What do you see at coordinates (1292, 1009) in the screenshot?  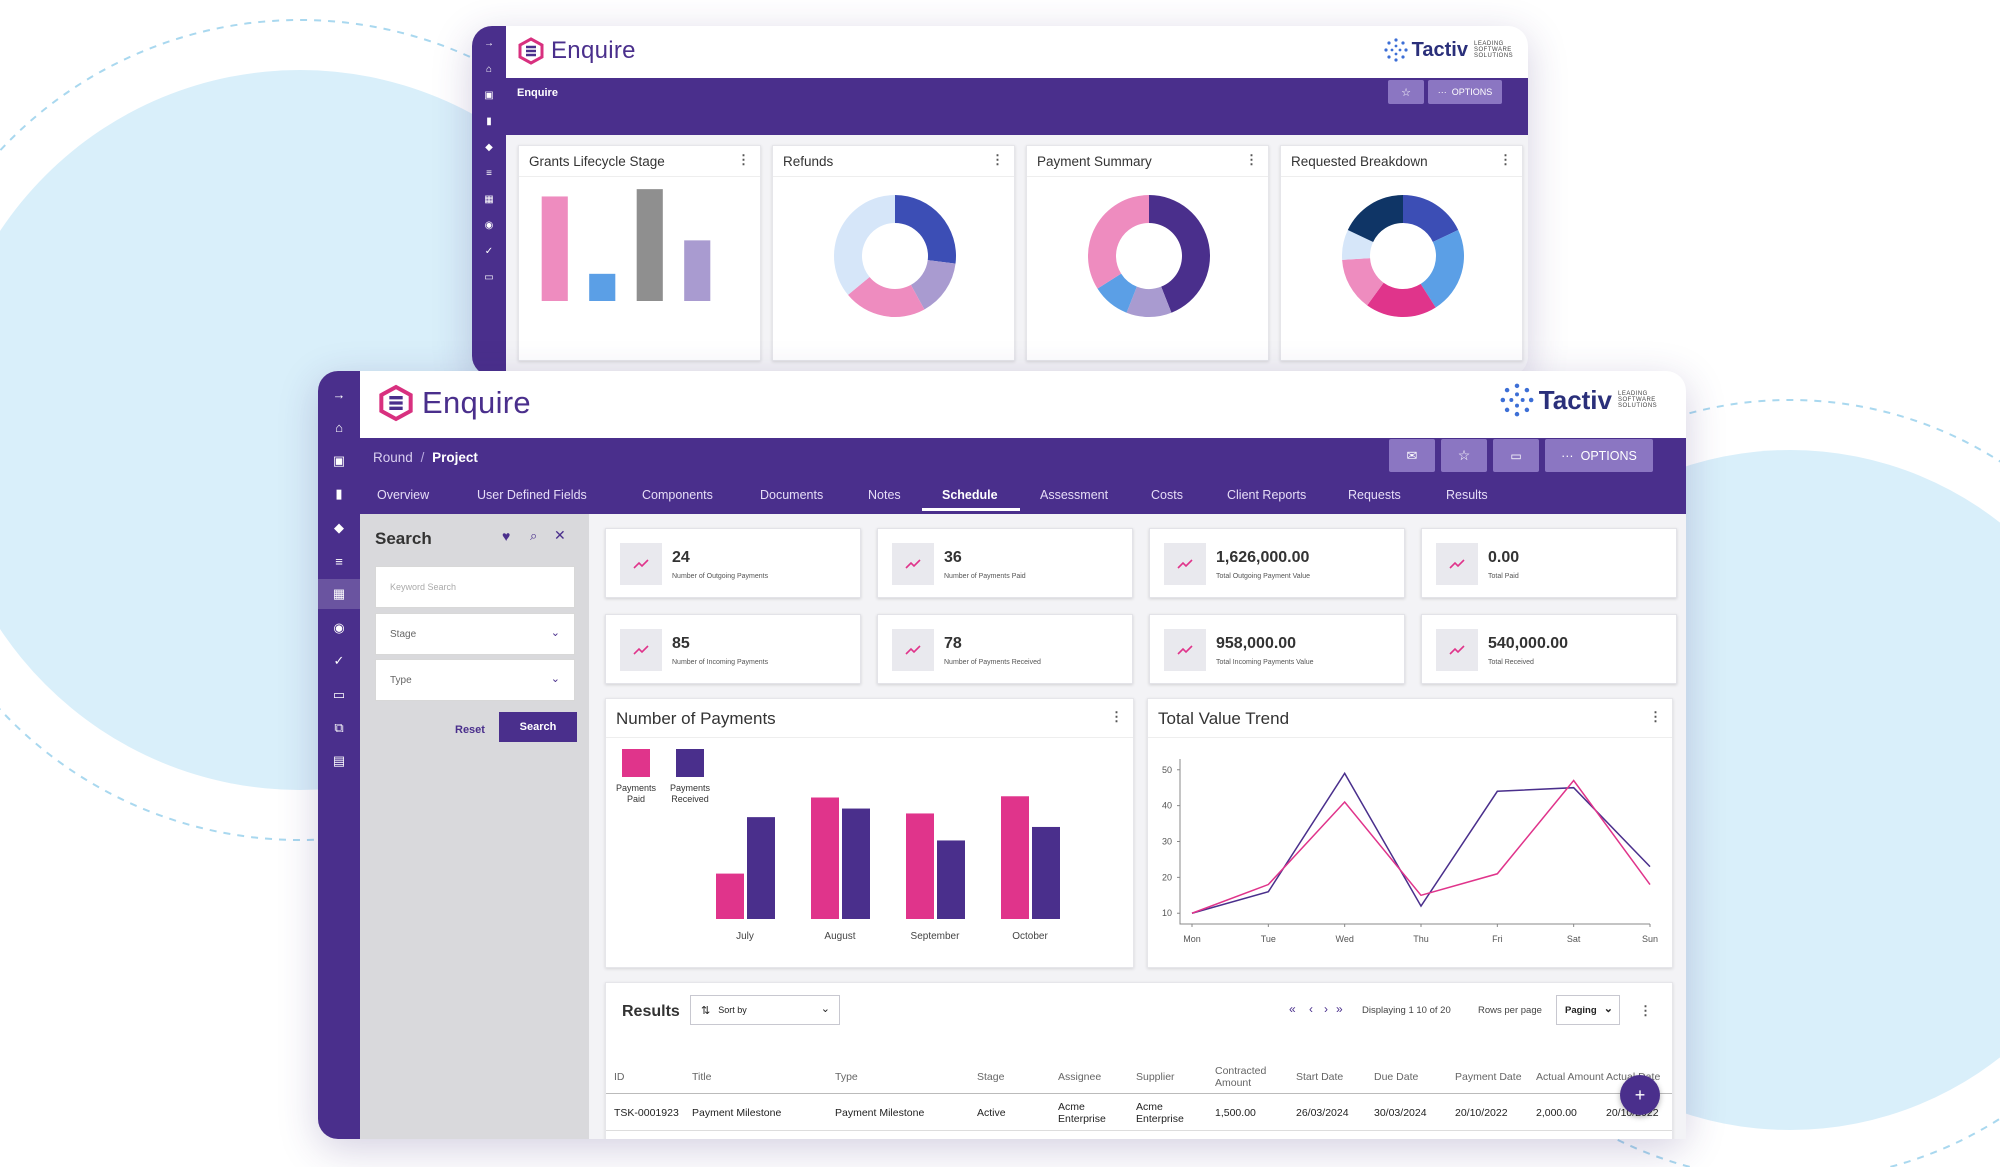 I see `first-page-icon: «` at bounding box center [1292, 1009].